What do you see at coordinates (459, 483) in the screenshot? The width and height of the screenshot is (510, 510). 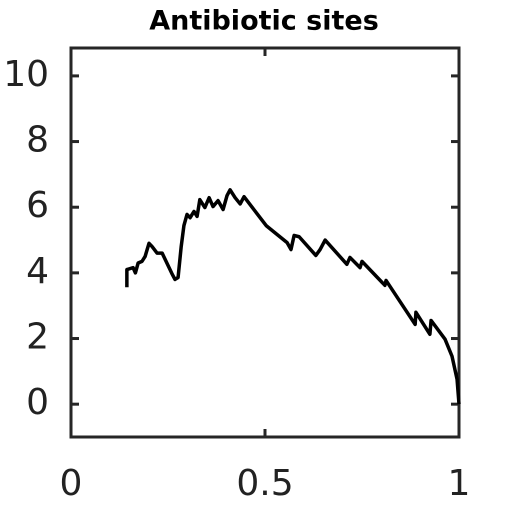 I see `x-tick-label: 1` at bounding box center [459, 483].